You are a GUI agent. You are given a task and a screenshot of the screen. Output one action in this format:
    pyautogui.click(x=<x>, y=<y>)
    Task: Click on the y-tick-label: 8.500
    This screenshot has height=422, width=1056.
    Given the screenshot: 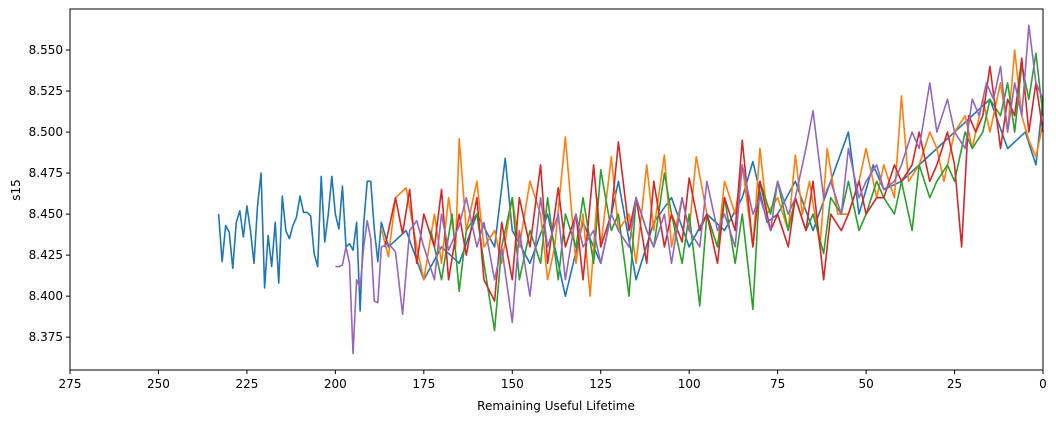 What is the action you would take?
    pyautogui.click(x=46, y=132)
    